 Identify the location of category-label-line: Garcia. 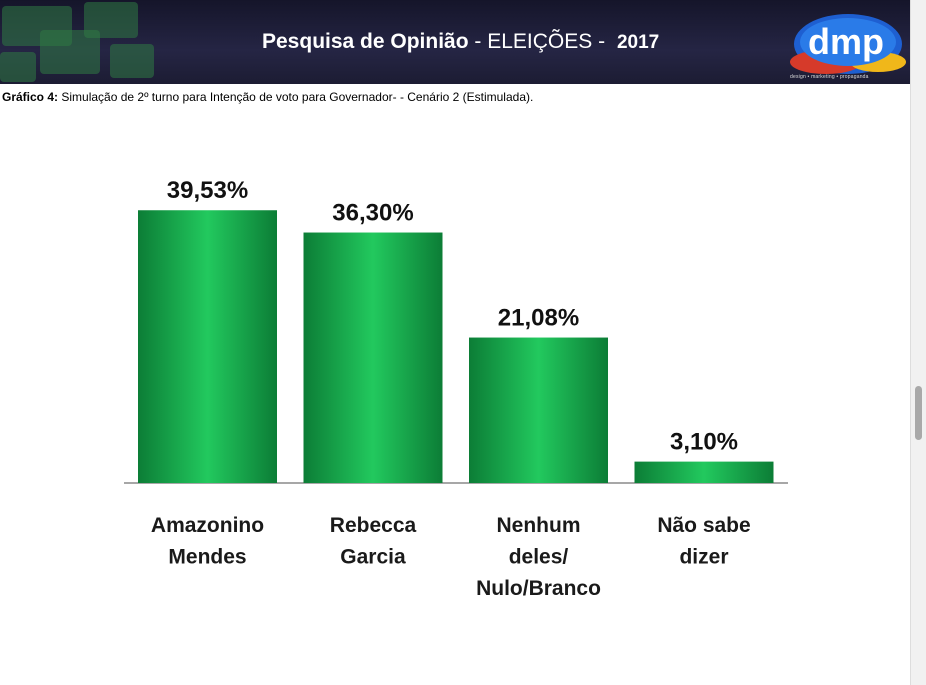
(373, 557).